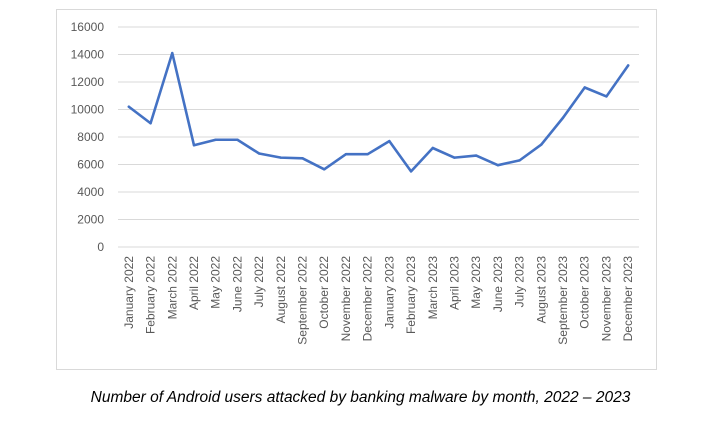  I want to click on y-tick-label: 8000, so click(90, 137).